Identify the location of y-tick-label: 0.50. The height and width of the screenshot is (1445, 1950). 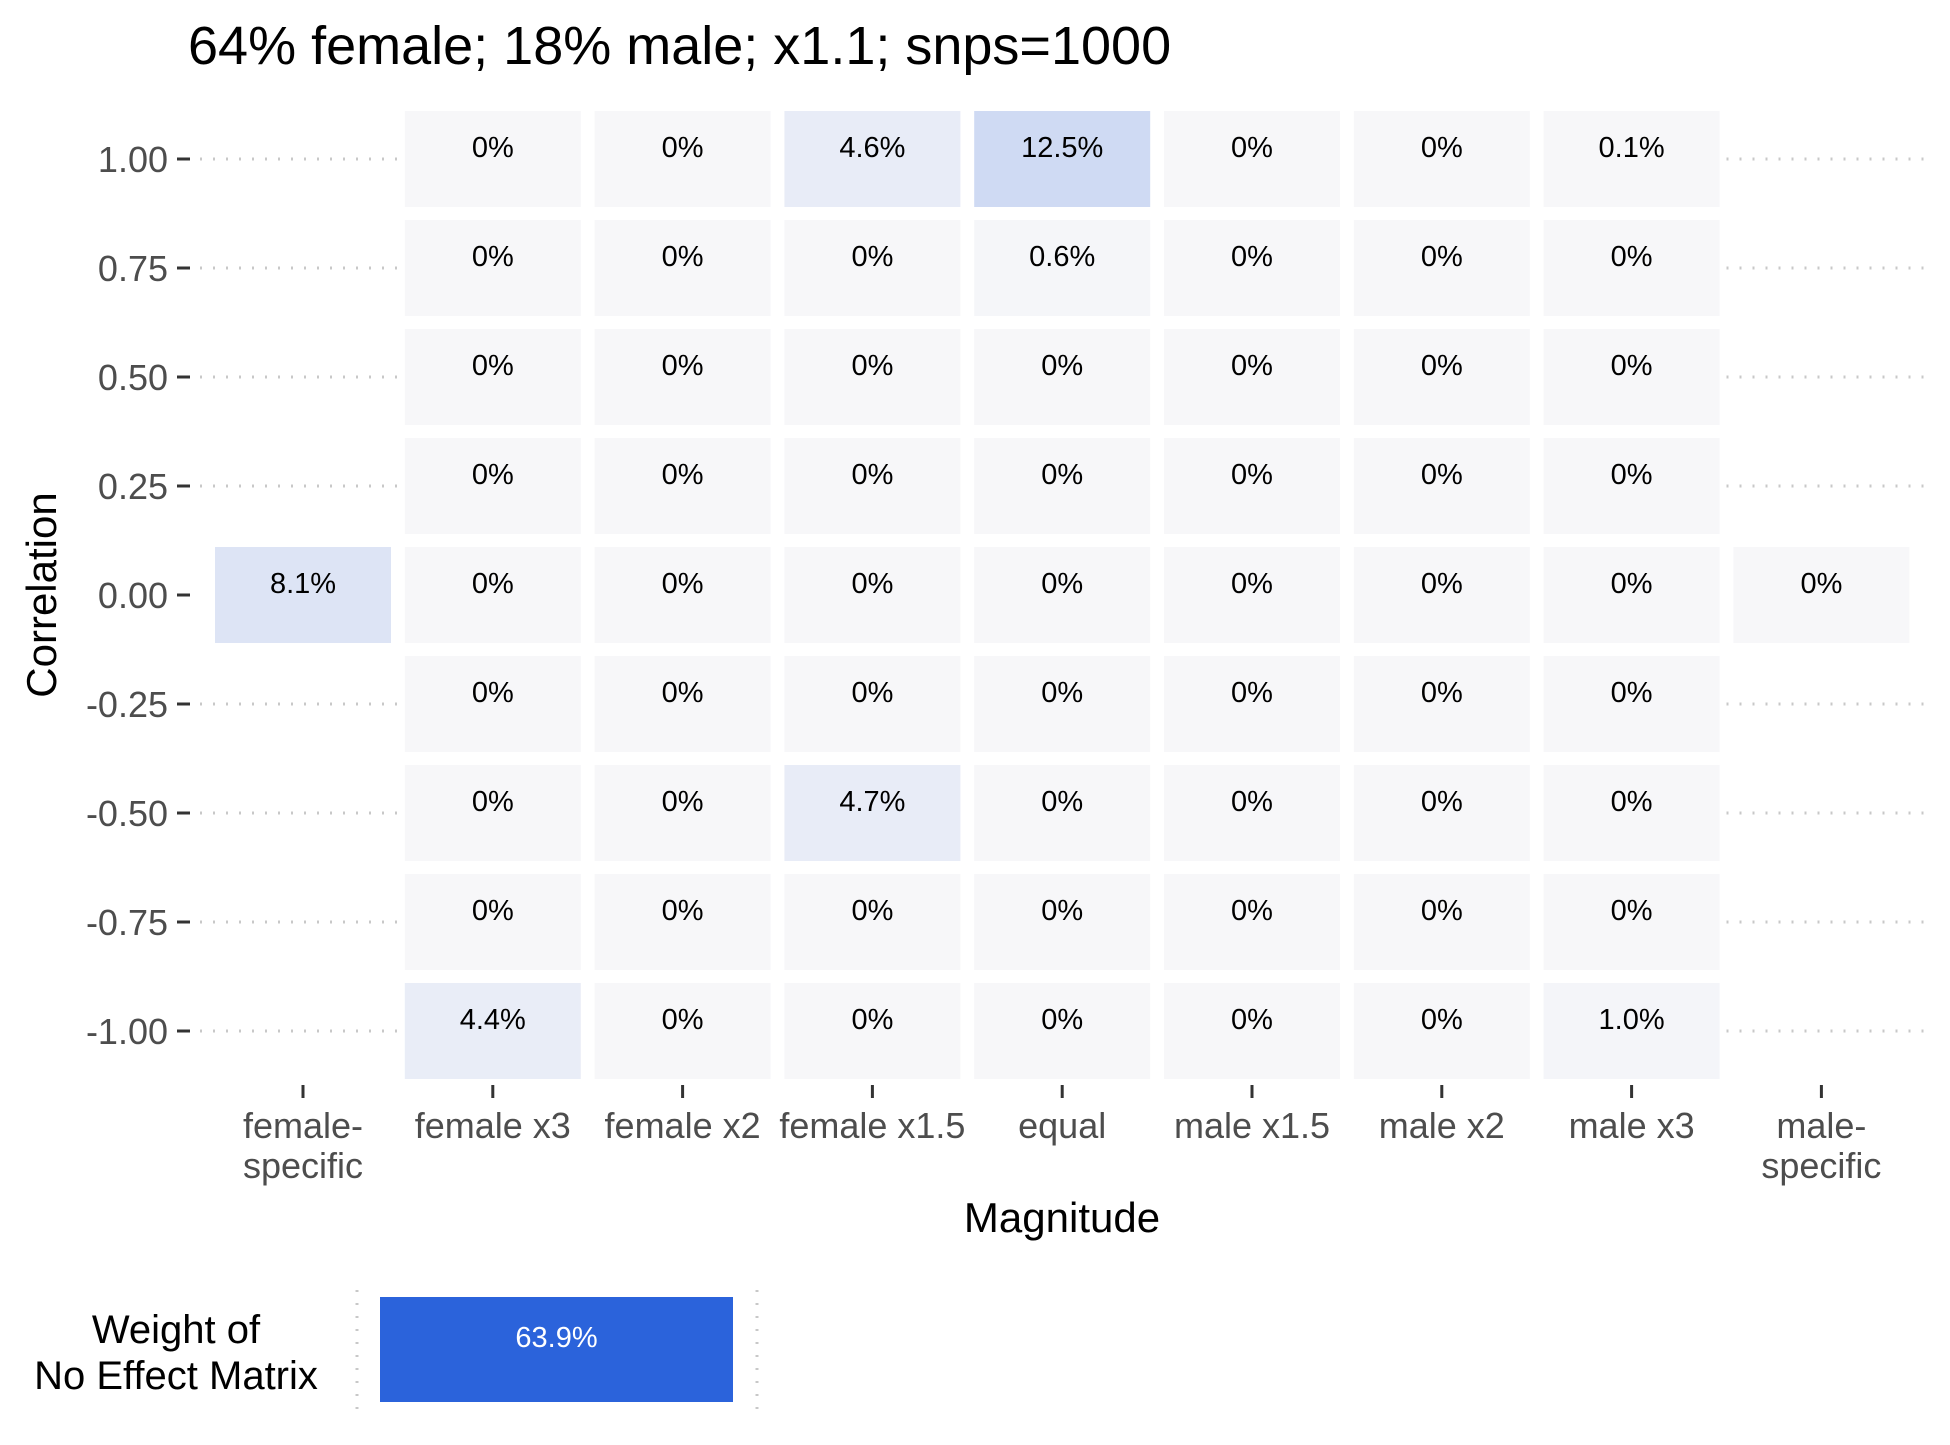
(133, 377).